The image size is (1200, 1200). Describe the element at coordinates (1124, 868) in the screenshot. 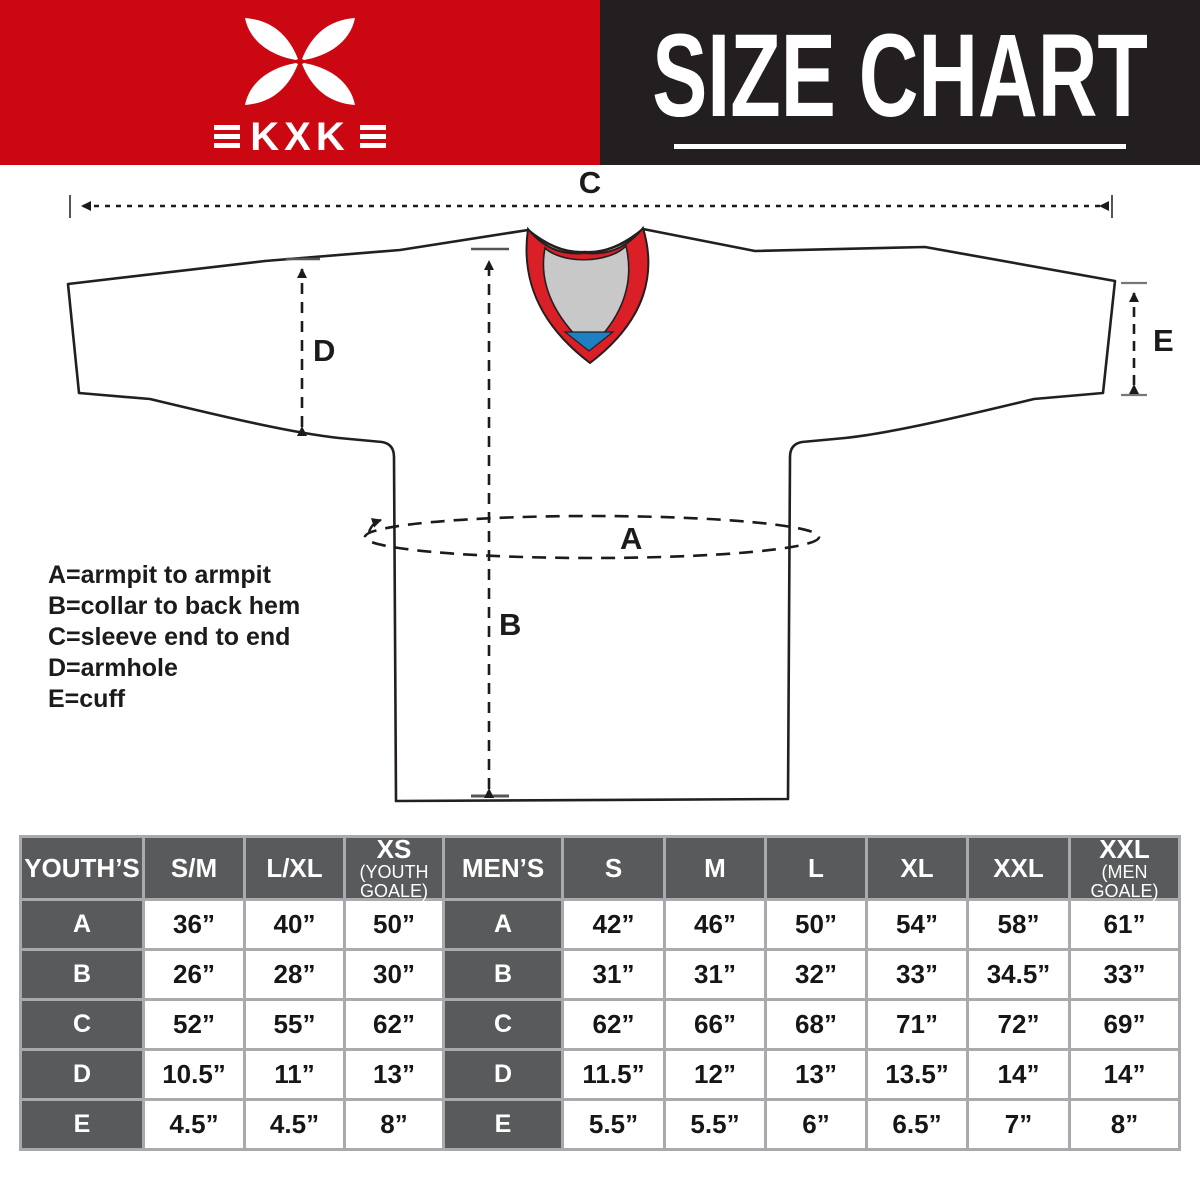

I see `men-col-header: XXL (MEN GOALE)` at that location.